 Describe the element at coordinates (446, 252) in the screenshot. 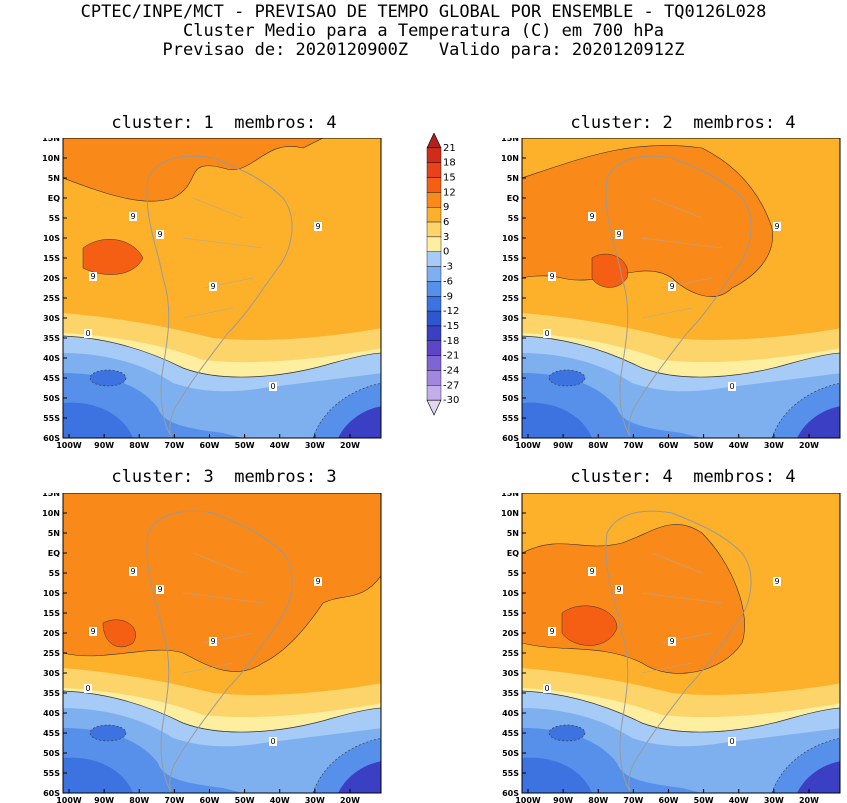

I see `colorbar-label: 0` at that location.